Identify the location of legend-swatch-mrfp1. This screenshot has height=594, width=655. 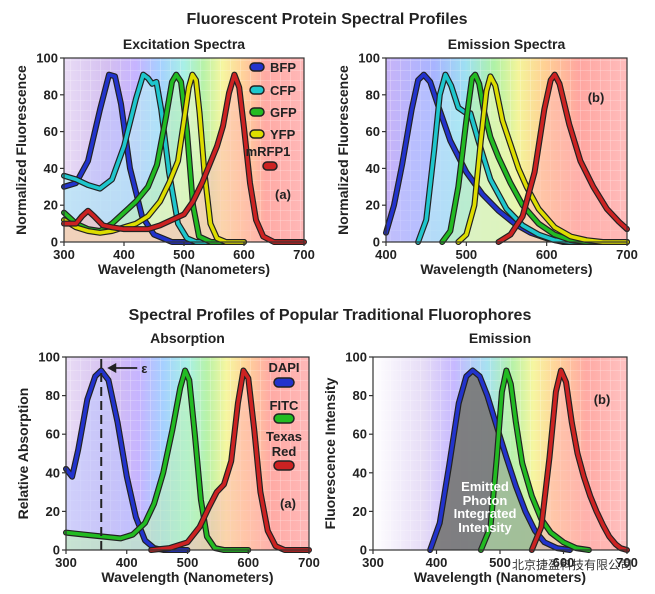
(270, 166).